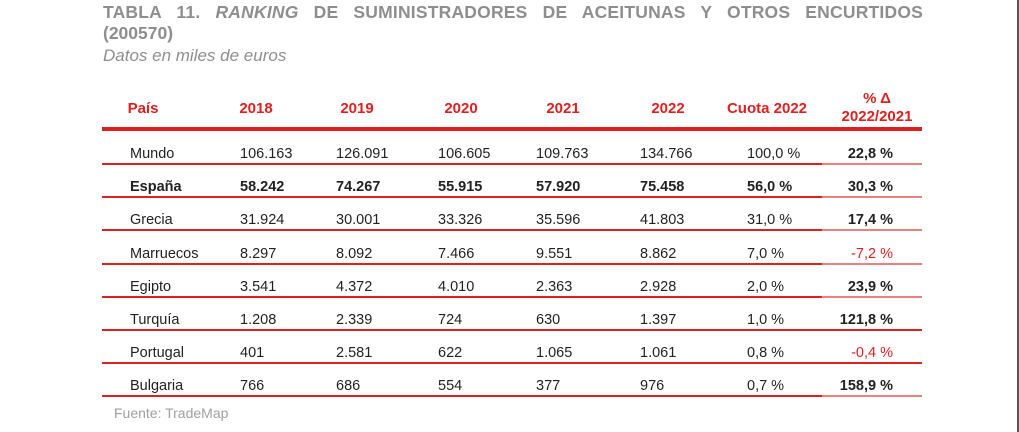 Image resolution: width=1019 pixels, height=432 pixels. I want to click on value-cell-2019: 126.091, so click(362, 154).